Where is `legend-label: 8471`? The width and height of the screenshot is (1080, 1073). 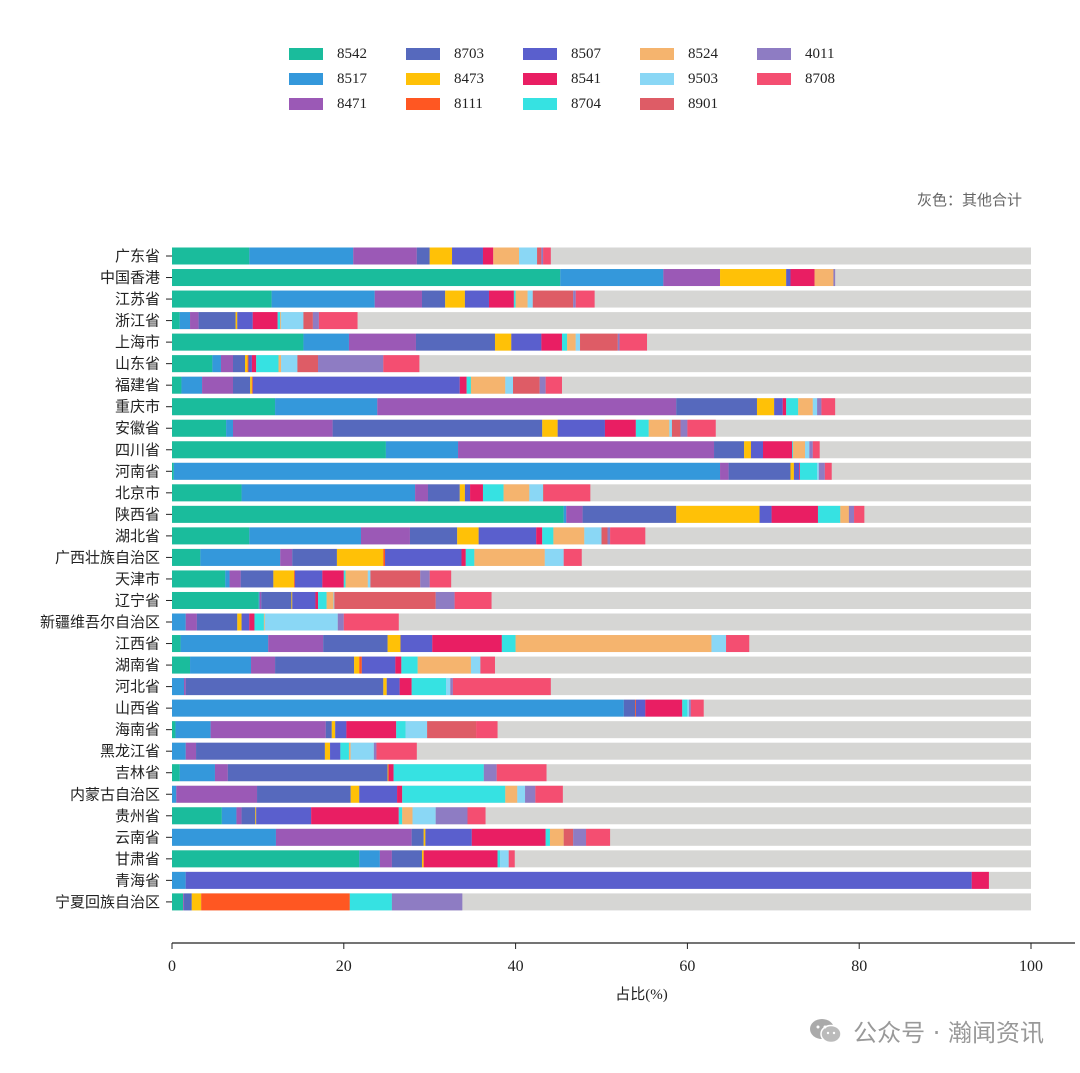 legend-label: 8471 is located at coordinates (352, 103).